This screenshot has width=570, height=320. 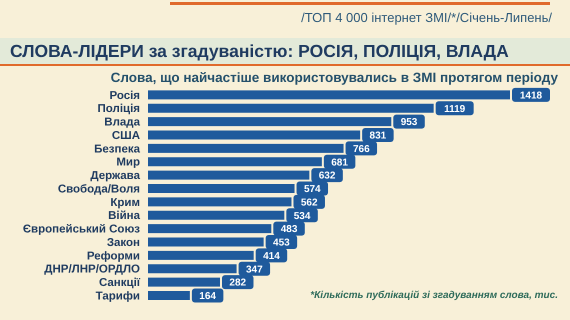 What do you see at coordinates (113, 256) in the screenshot?
I see `y-tick-label: Реформи` at bounding box center [113, 256].